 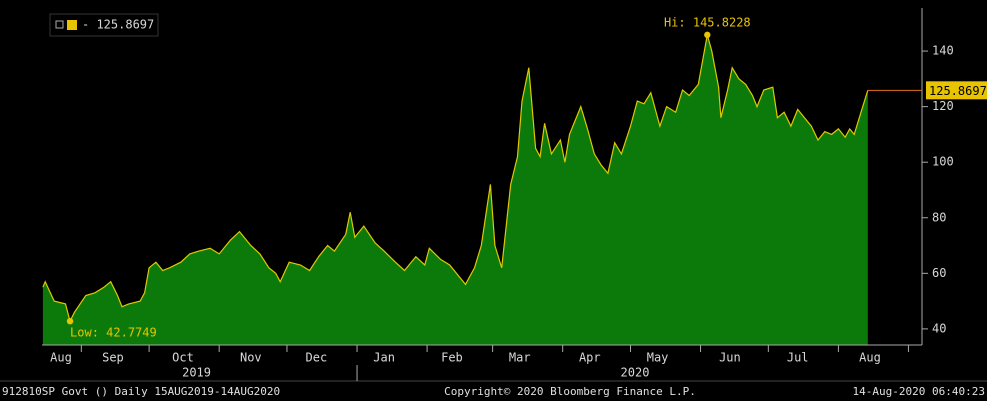 What do you see at coordinates (183, 358) in the screenshot?
I see `x-tick-label: Oct` at bounding box center [183, 358].